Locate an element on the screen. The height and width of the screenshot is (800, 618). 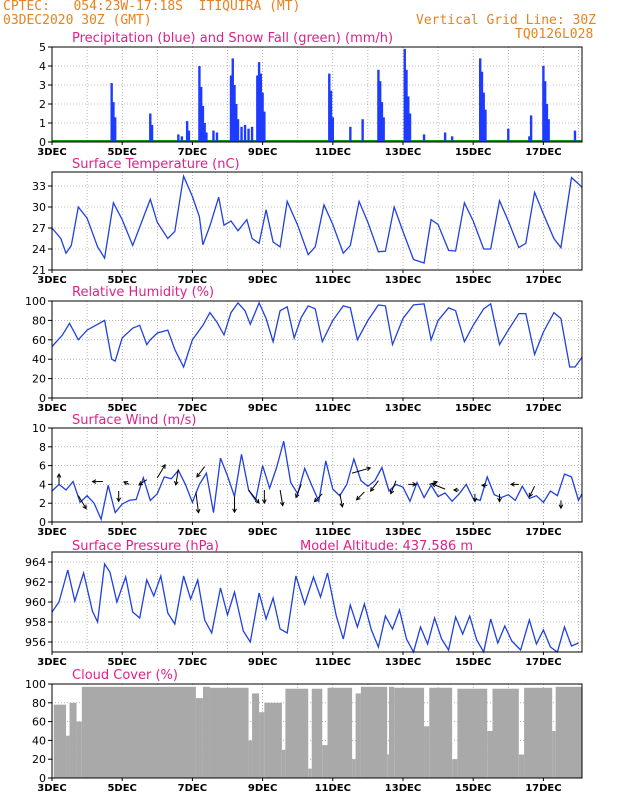
header-date: 03DEC2020 30Z (GMT) is located at coordinates (77, 20).